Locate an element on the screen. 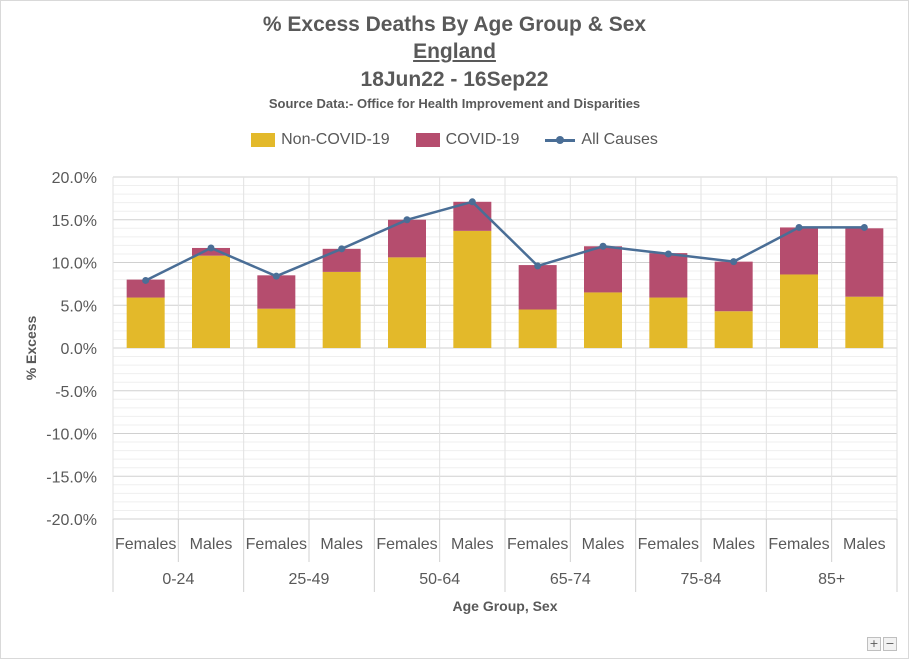 Image resolution: width=909 pixels, height=659 pixels. y-tick-label: 0.0% is located at coordinates (79, 349).